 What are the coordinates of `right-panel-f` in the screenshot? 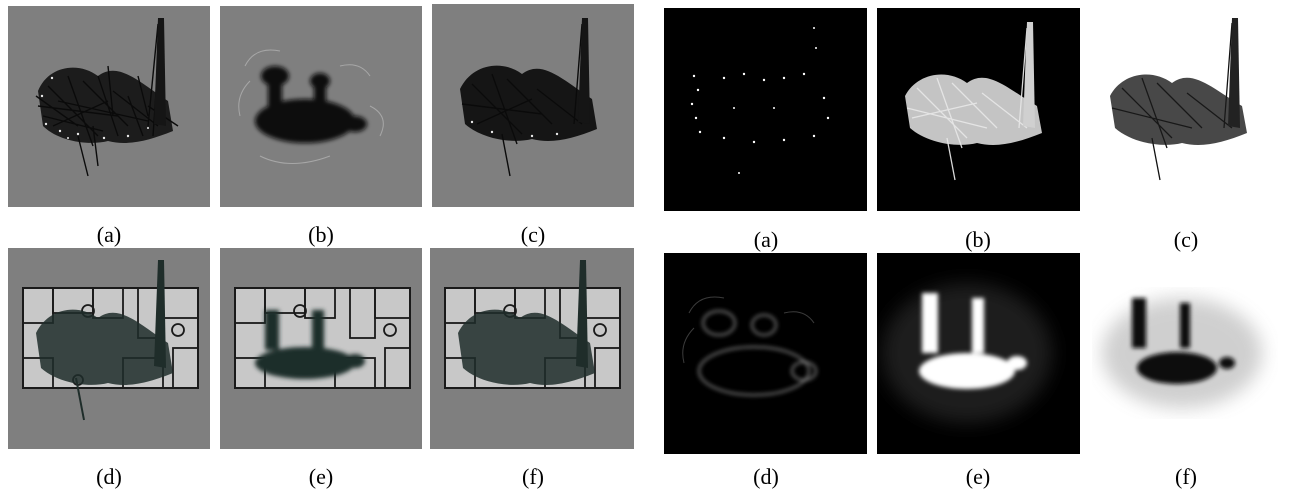 It's located at (1186, 353).